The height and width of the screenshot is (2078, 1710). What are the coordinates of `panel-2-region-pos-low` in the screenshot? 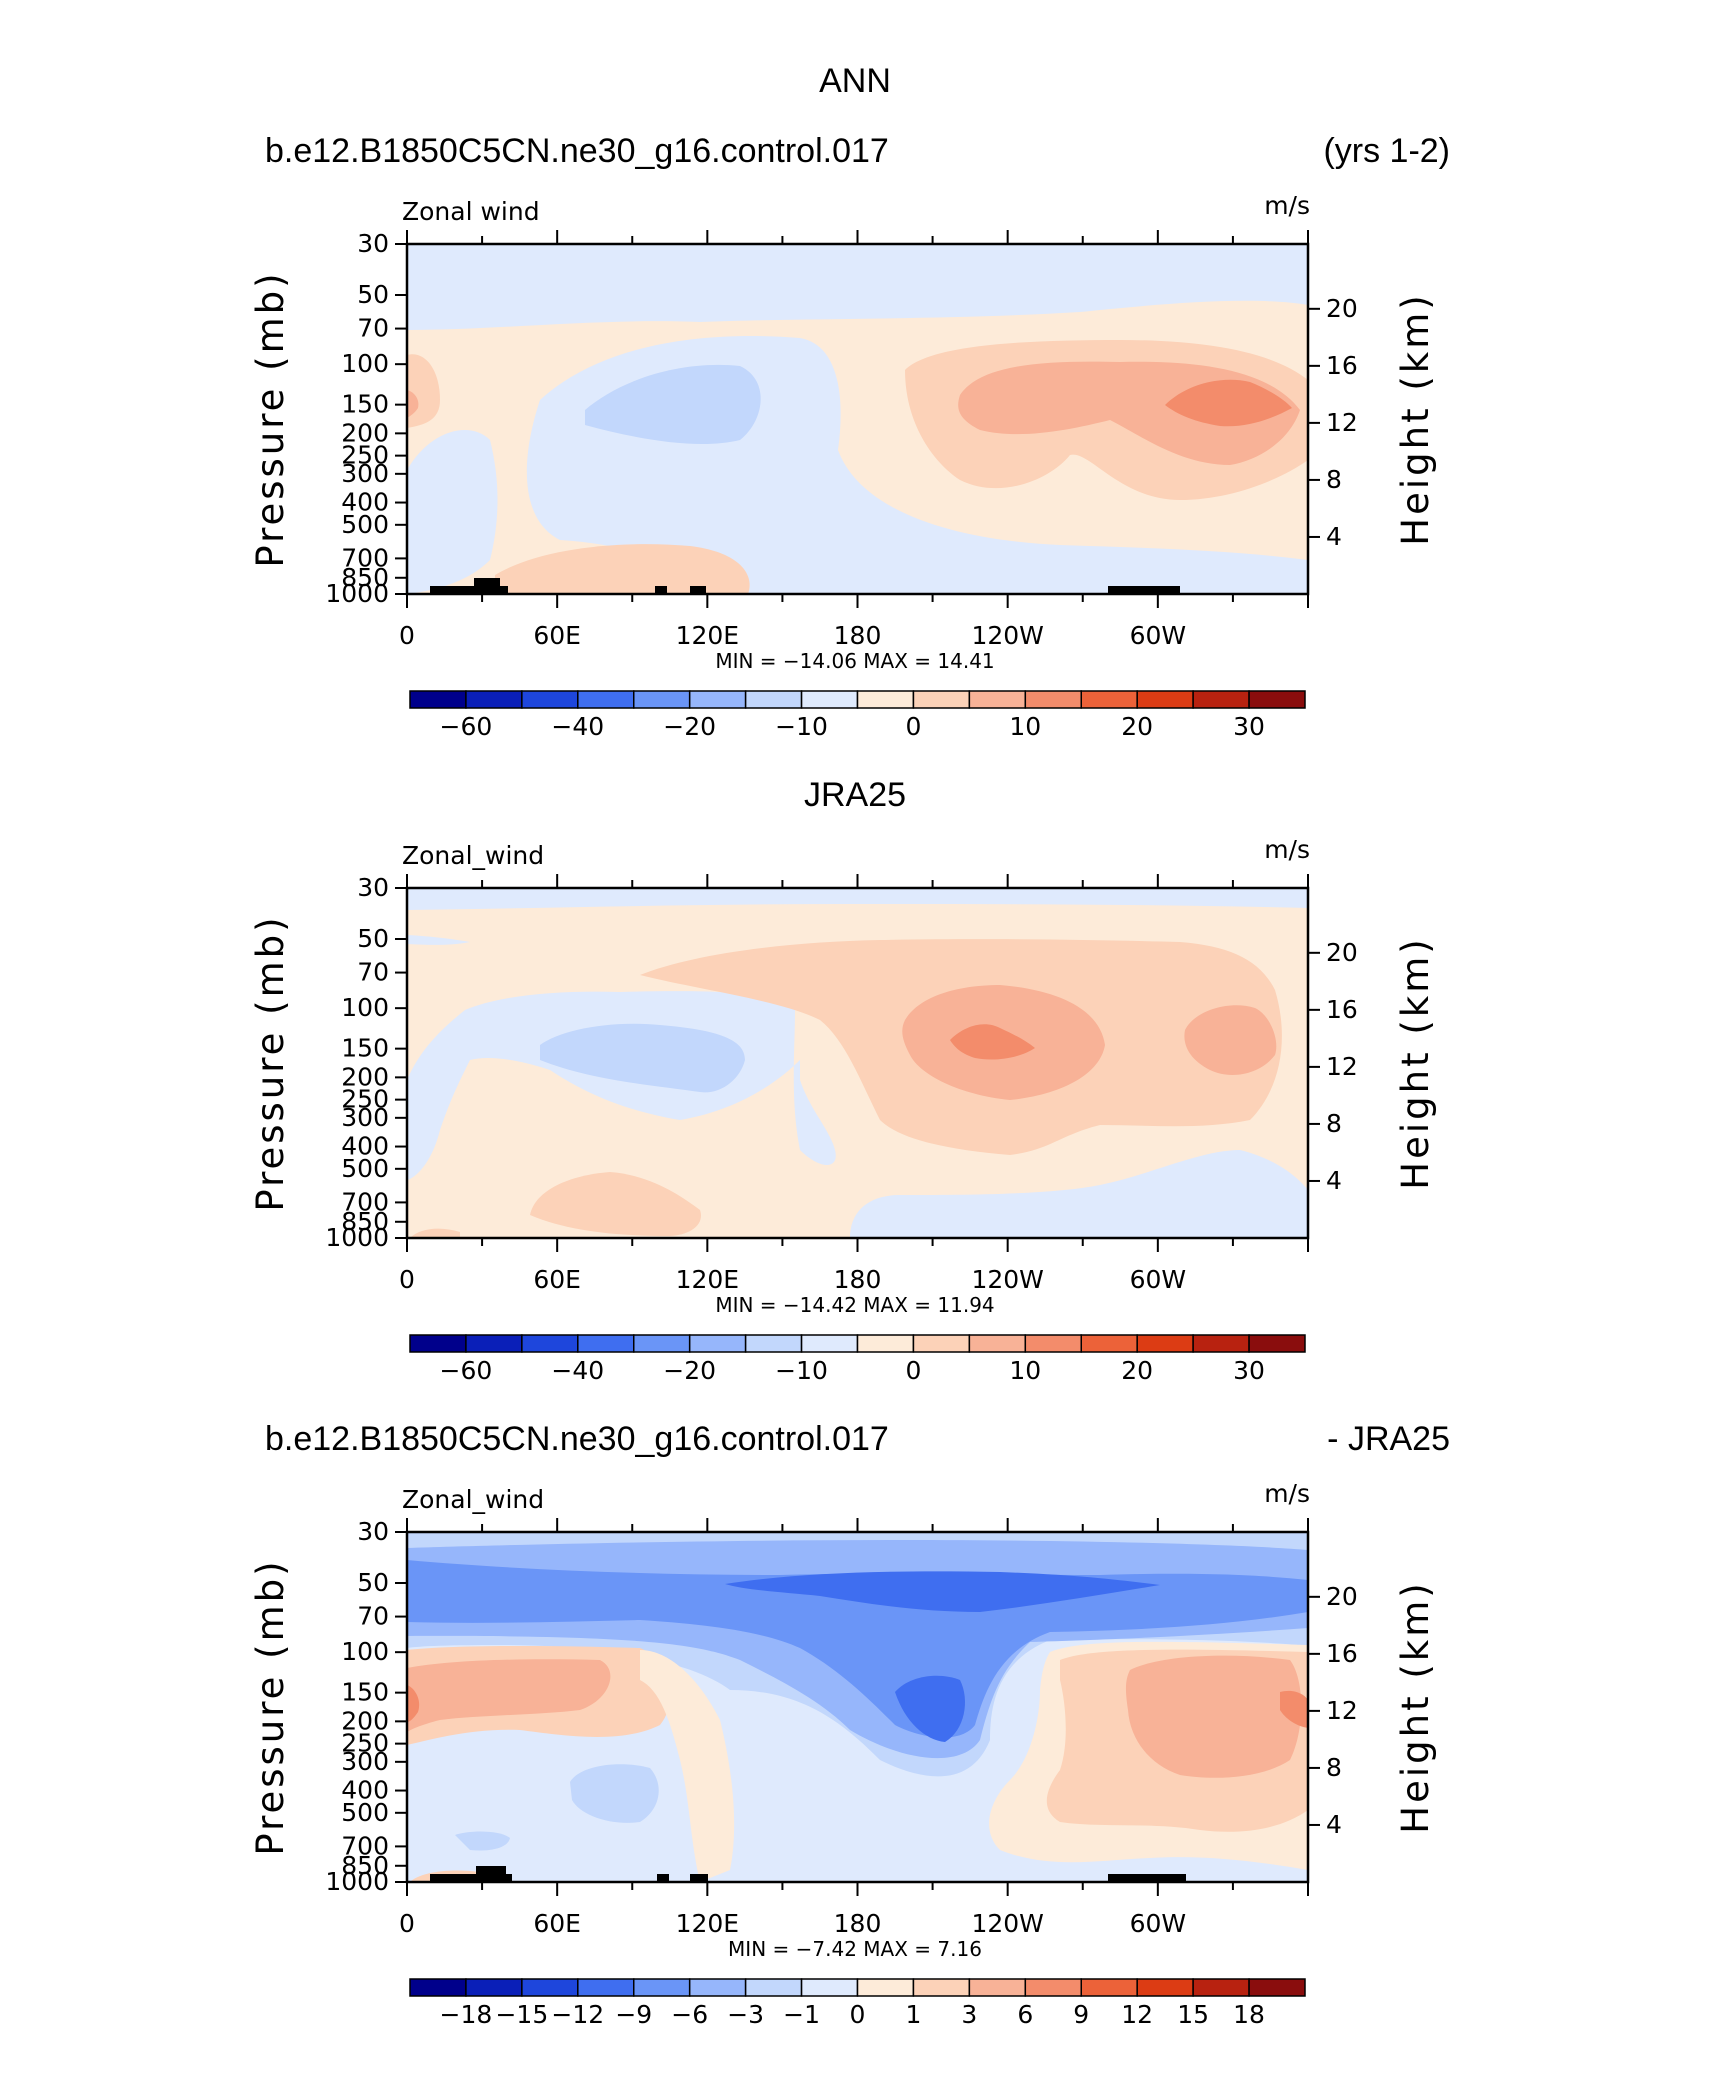 It's located at (615, 1204).